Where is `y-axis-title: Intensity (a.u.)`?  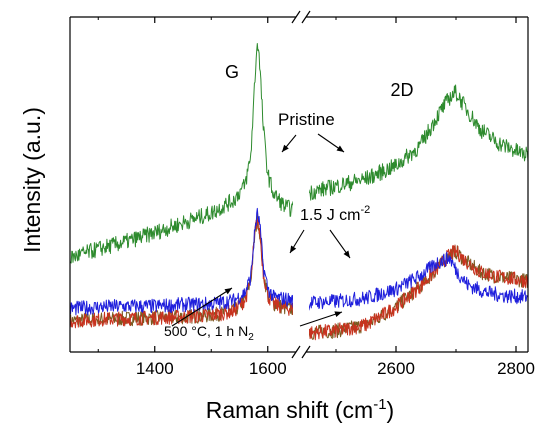
y-axis-title: Intensity (a.u.) is located at coordinates (32, 180).